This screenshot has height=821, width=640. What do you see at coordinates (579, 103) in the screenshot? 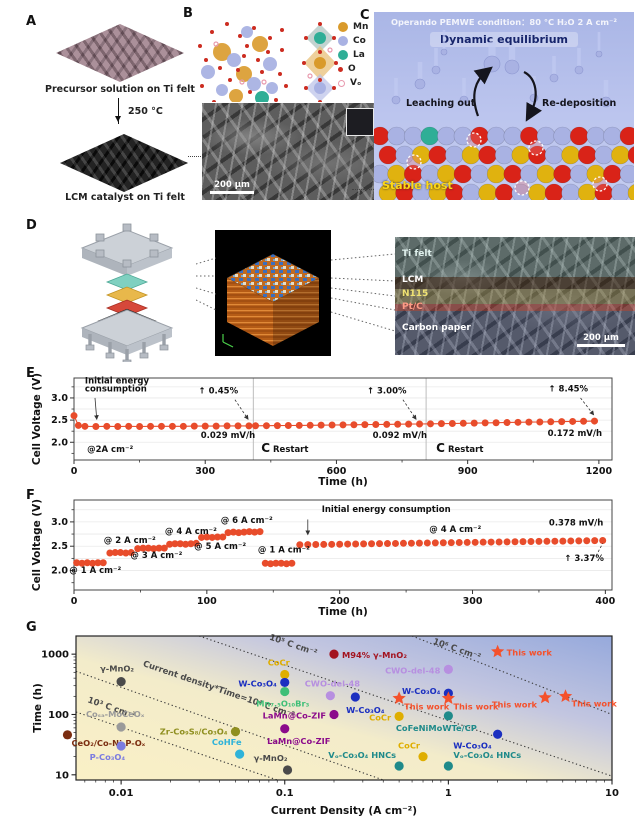
I see `re-deposition-label: Re-deposition` at bounding box center [579, 103].